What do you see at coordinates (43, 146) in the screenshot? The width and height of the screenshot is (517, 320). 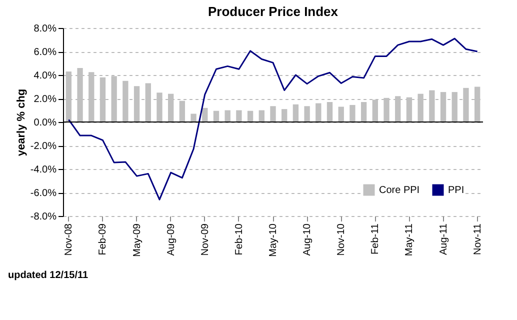 I see `y-tick-label: -2.0%` at bounding box center [43, 146].